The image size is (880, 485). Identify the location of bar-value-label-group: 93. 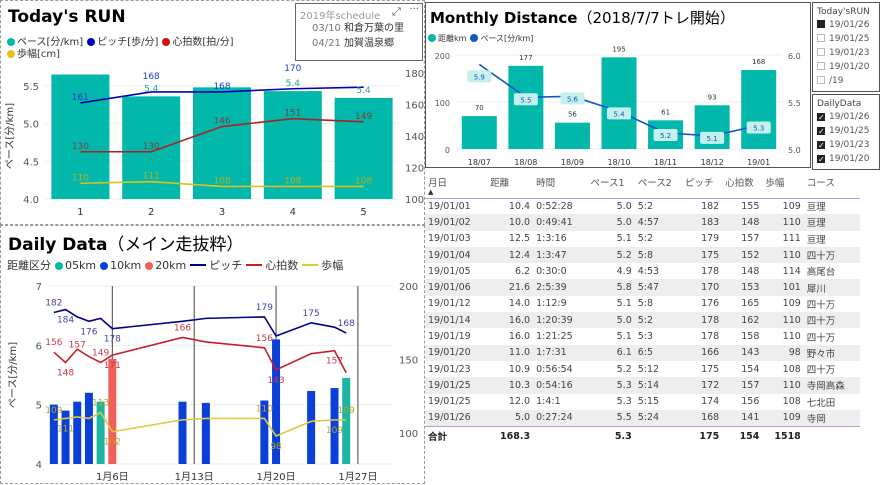
(712, 97).